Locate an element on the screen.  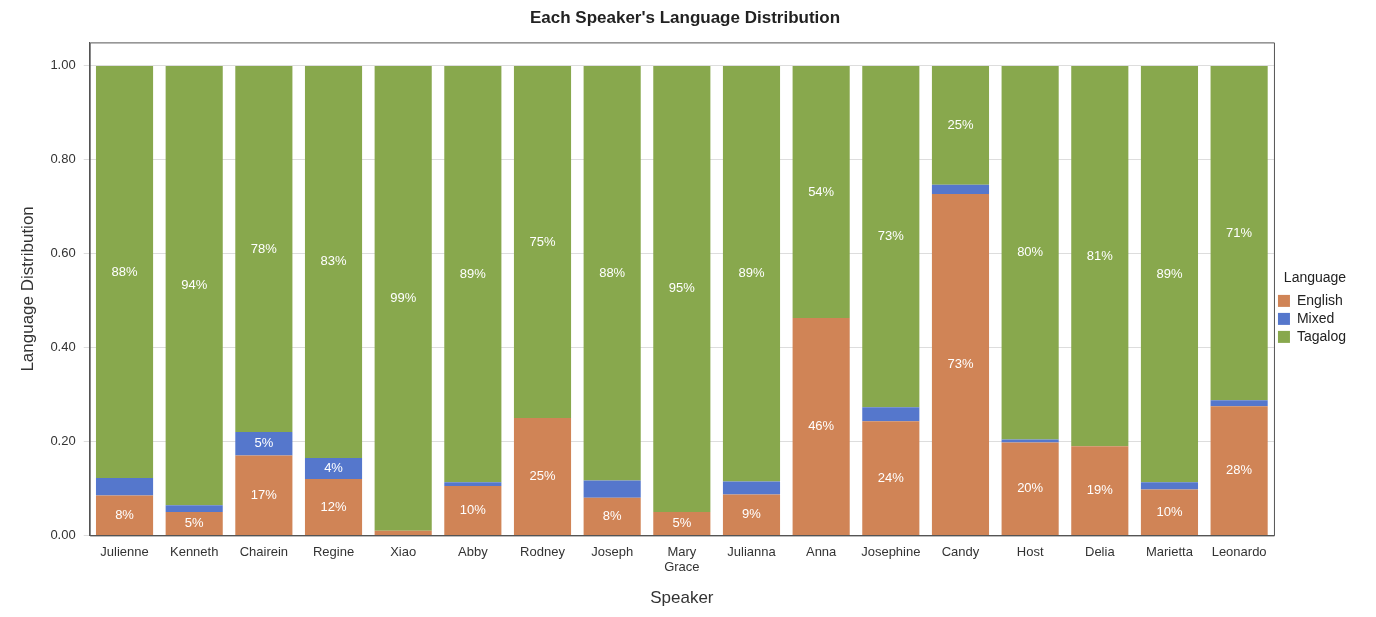
legend-title: Language is located at coordinates (1315, 276).